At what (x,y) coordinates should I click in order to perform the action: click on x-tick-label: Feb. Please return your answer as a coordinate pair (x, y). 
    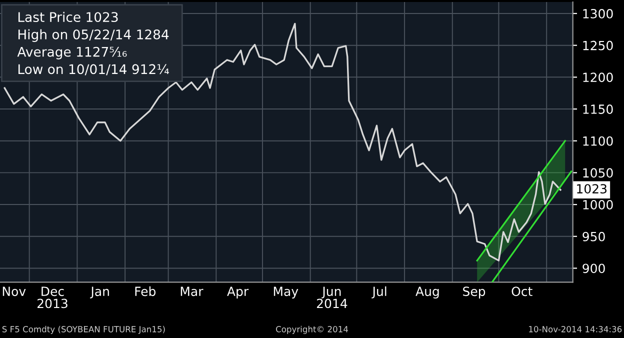
    Looking at the image, I should click on (145, 291).